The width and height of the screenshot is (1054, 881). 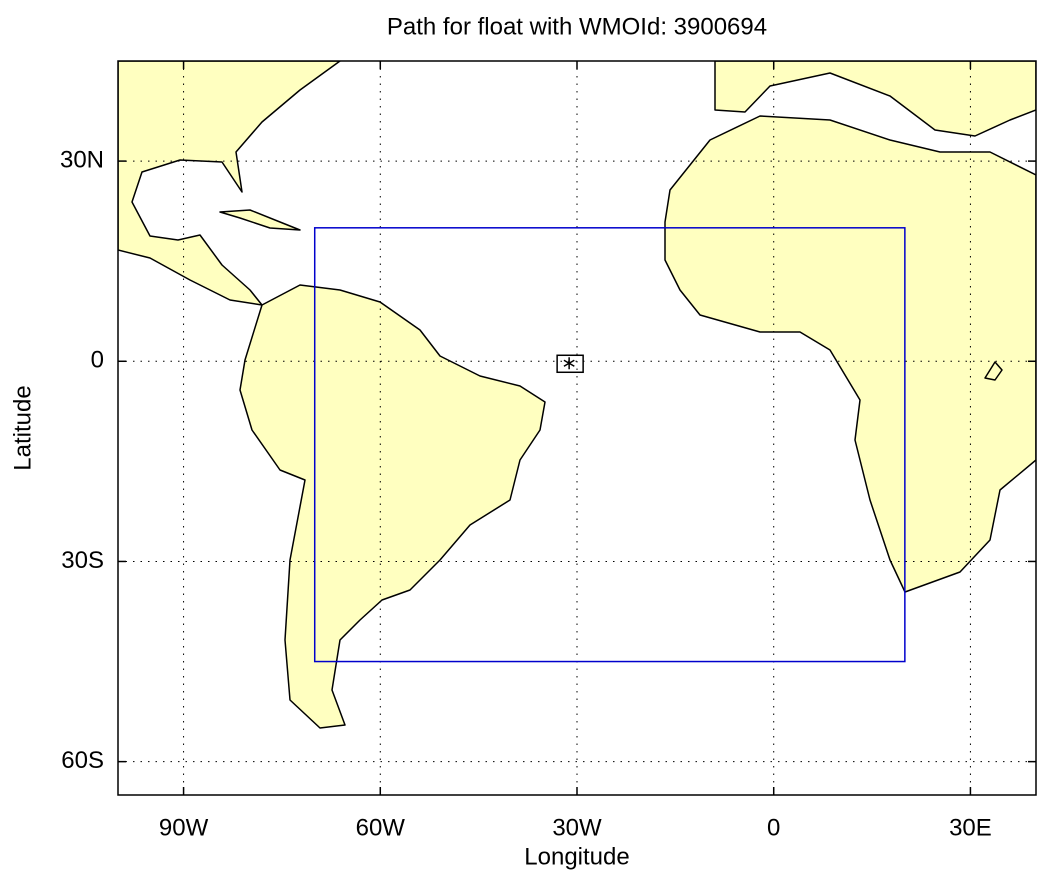 What do you see at coordinates (993, 371) in the screenshot?
I see `madagascar` at bounding box center [993, 371].